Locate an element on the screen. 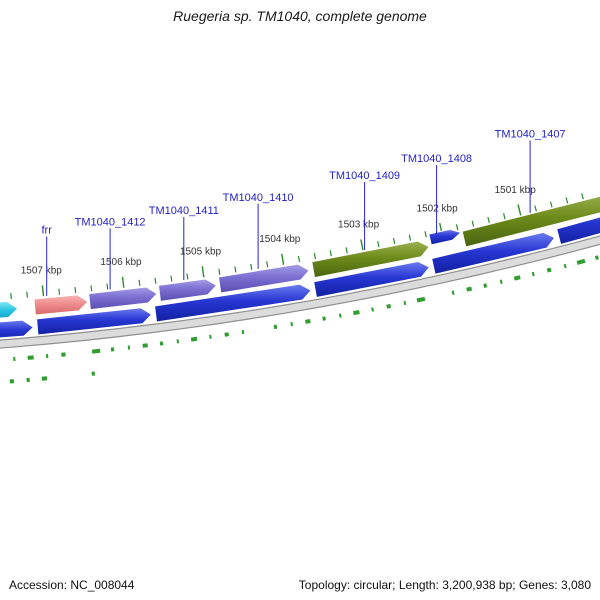  gene-label: TM1040_1412 is located at coordinates (110, 222).